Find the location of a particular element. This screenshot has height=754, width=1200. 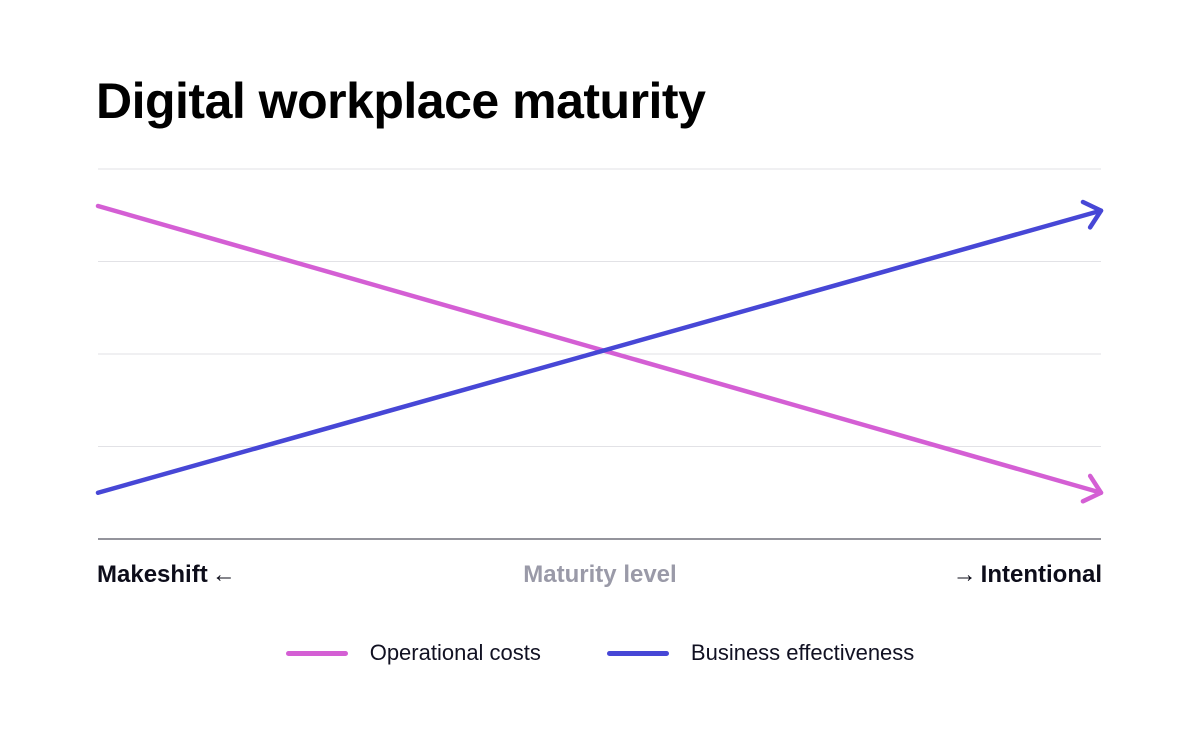

legend-item-operational-costs: Operational costs is located at coordinates (413, 653).